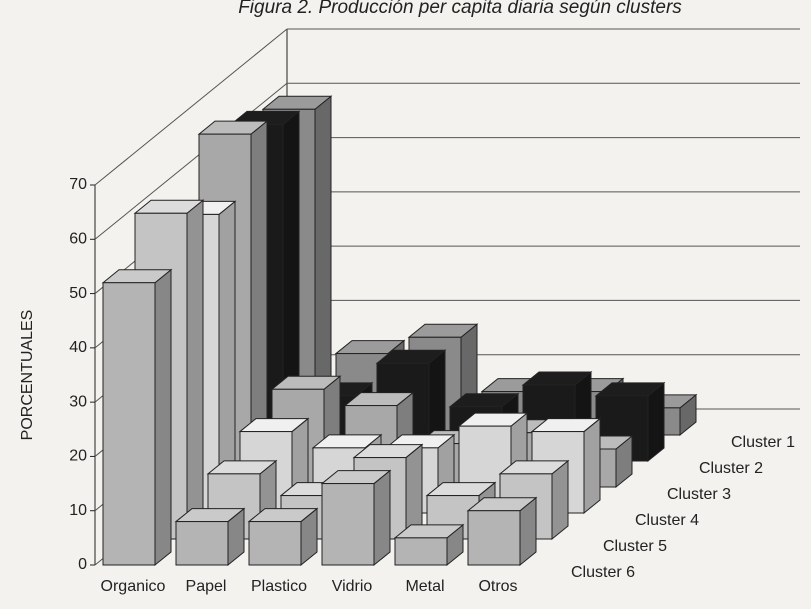 This screenshot has width=811, height=609. What do you see at coordinates (78, 293) in the screenshot?
I see `y-tick-label: 50` at bounding box center [78, 293].